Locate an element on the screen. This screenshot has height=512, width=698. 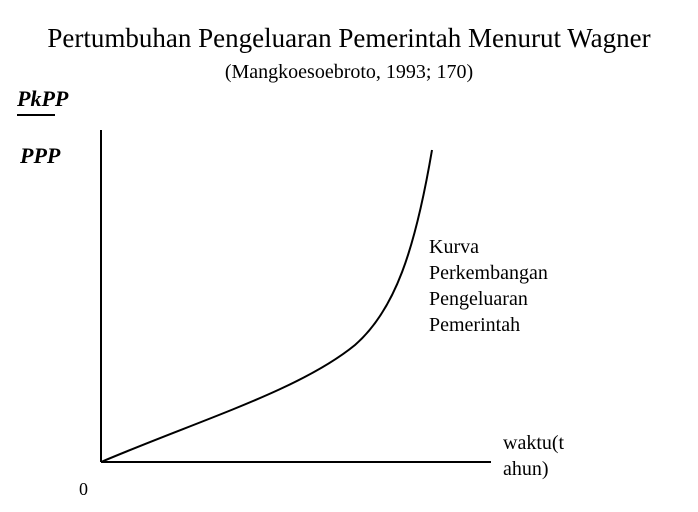
curve-label-line-1: Kurva is located at coordinates (454, 247).